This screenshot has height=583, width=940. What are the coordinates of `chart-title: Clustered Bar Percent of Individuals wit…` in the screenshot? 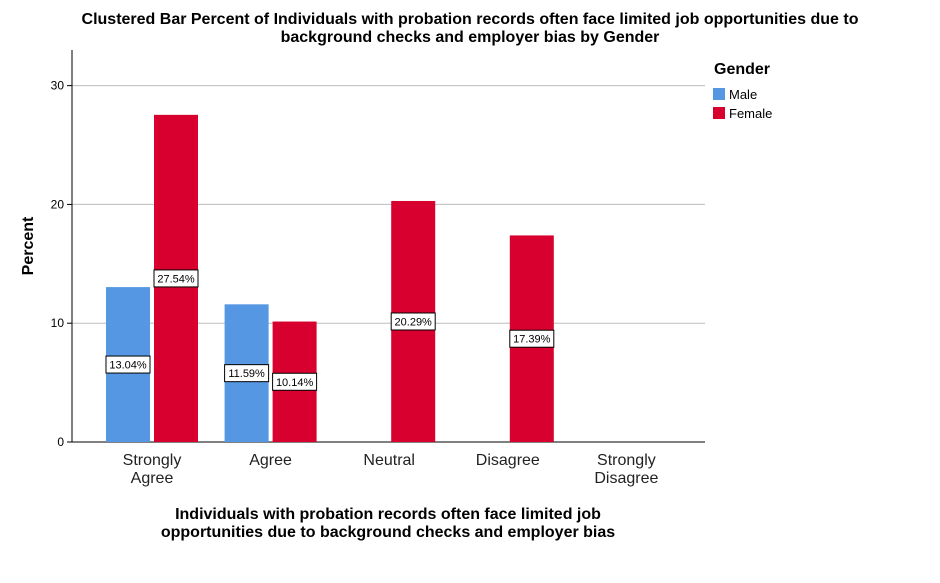 It's located at (470, 28).